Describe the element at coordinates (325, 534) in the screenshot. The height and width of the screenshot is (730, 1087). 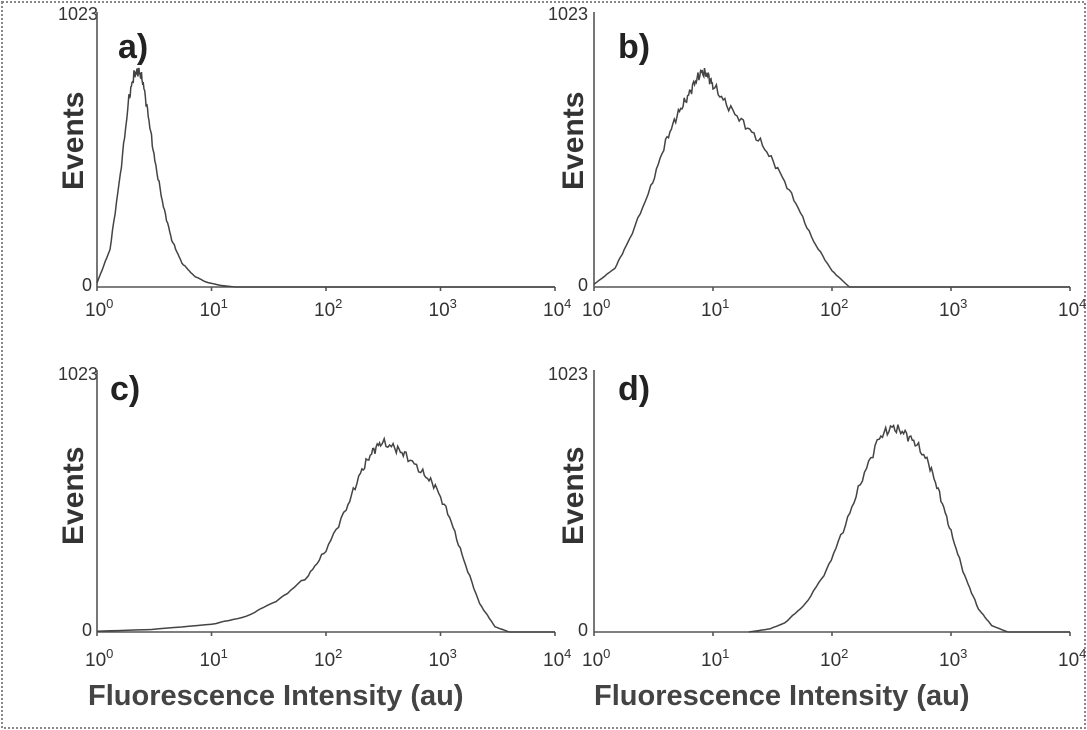
I see `histogram-curve-c` at that location.